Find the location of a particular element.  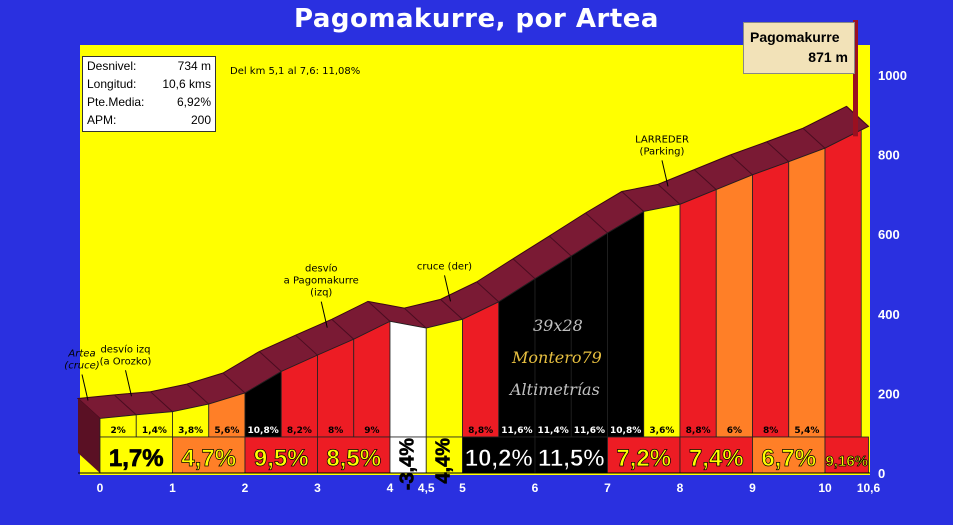

km-grade-label: 4,4% is located at coordinates (444, 461).